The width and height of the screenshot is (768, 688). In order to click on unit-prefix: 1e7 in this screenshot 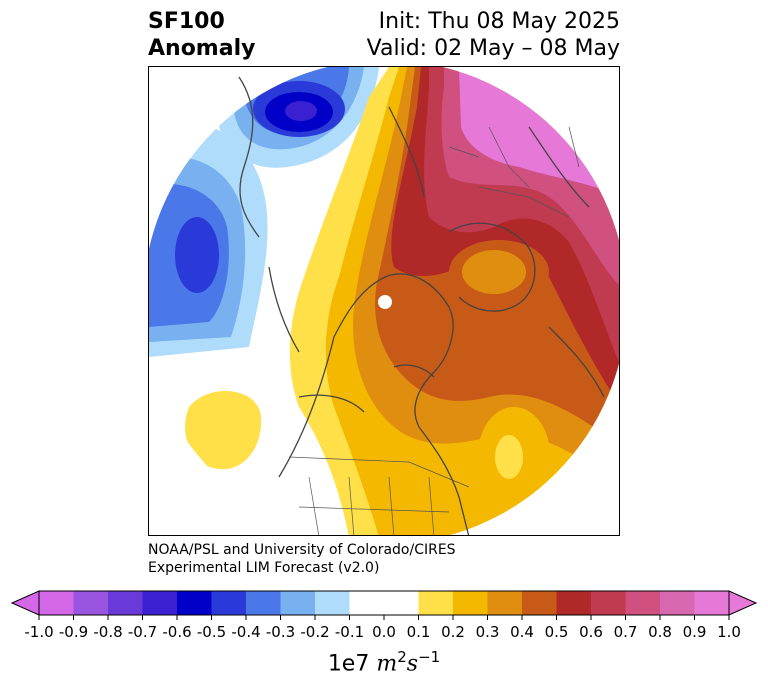, I will do `click(348, 664)`.